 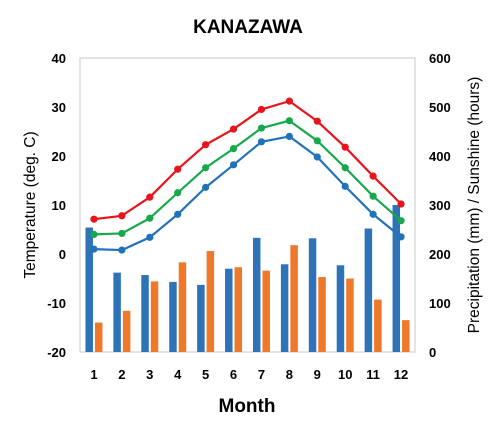 I want to click on y-right-tick-label: 600, so click(x=440, y=58).